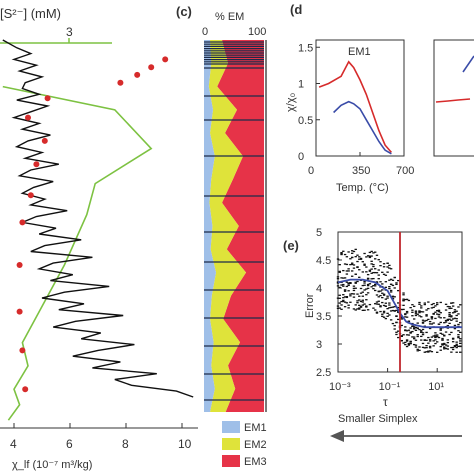  I want to click on x-tick-label: 10, so click(185, 444).